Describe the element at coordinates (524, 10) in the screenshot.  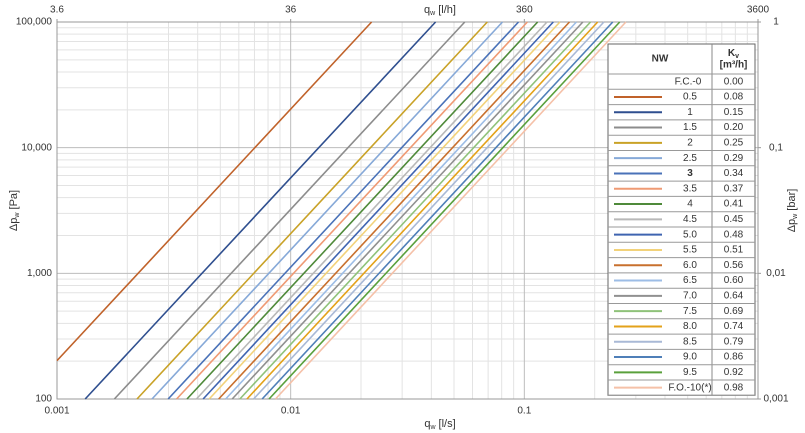
I see `x2-tick-label: 360` at that location.